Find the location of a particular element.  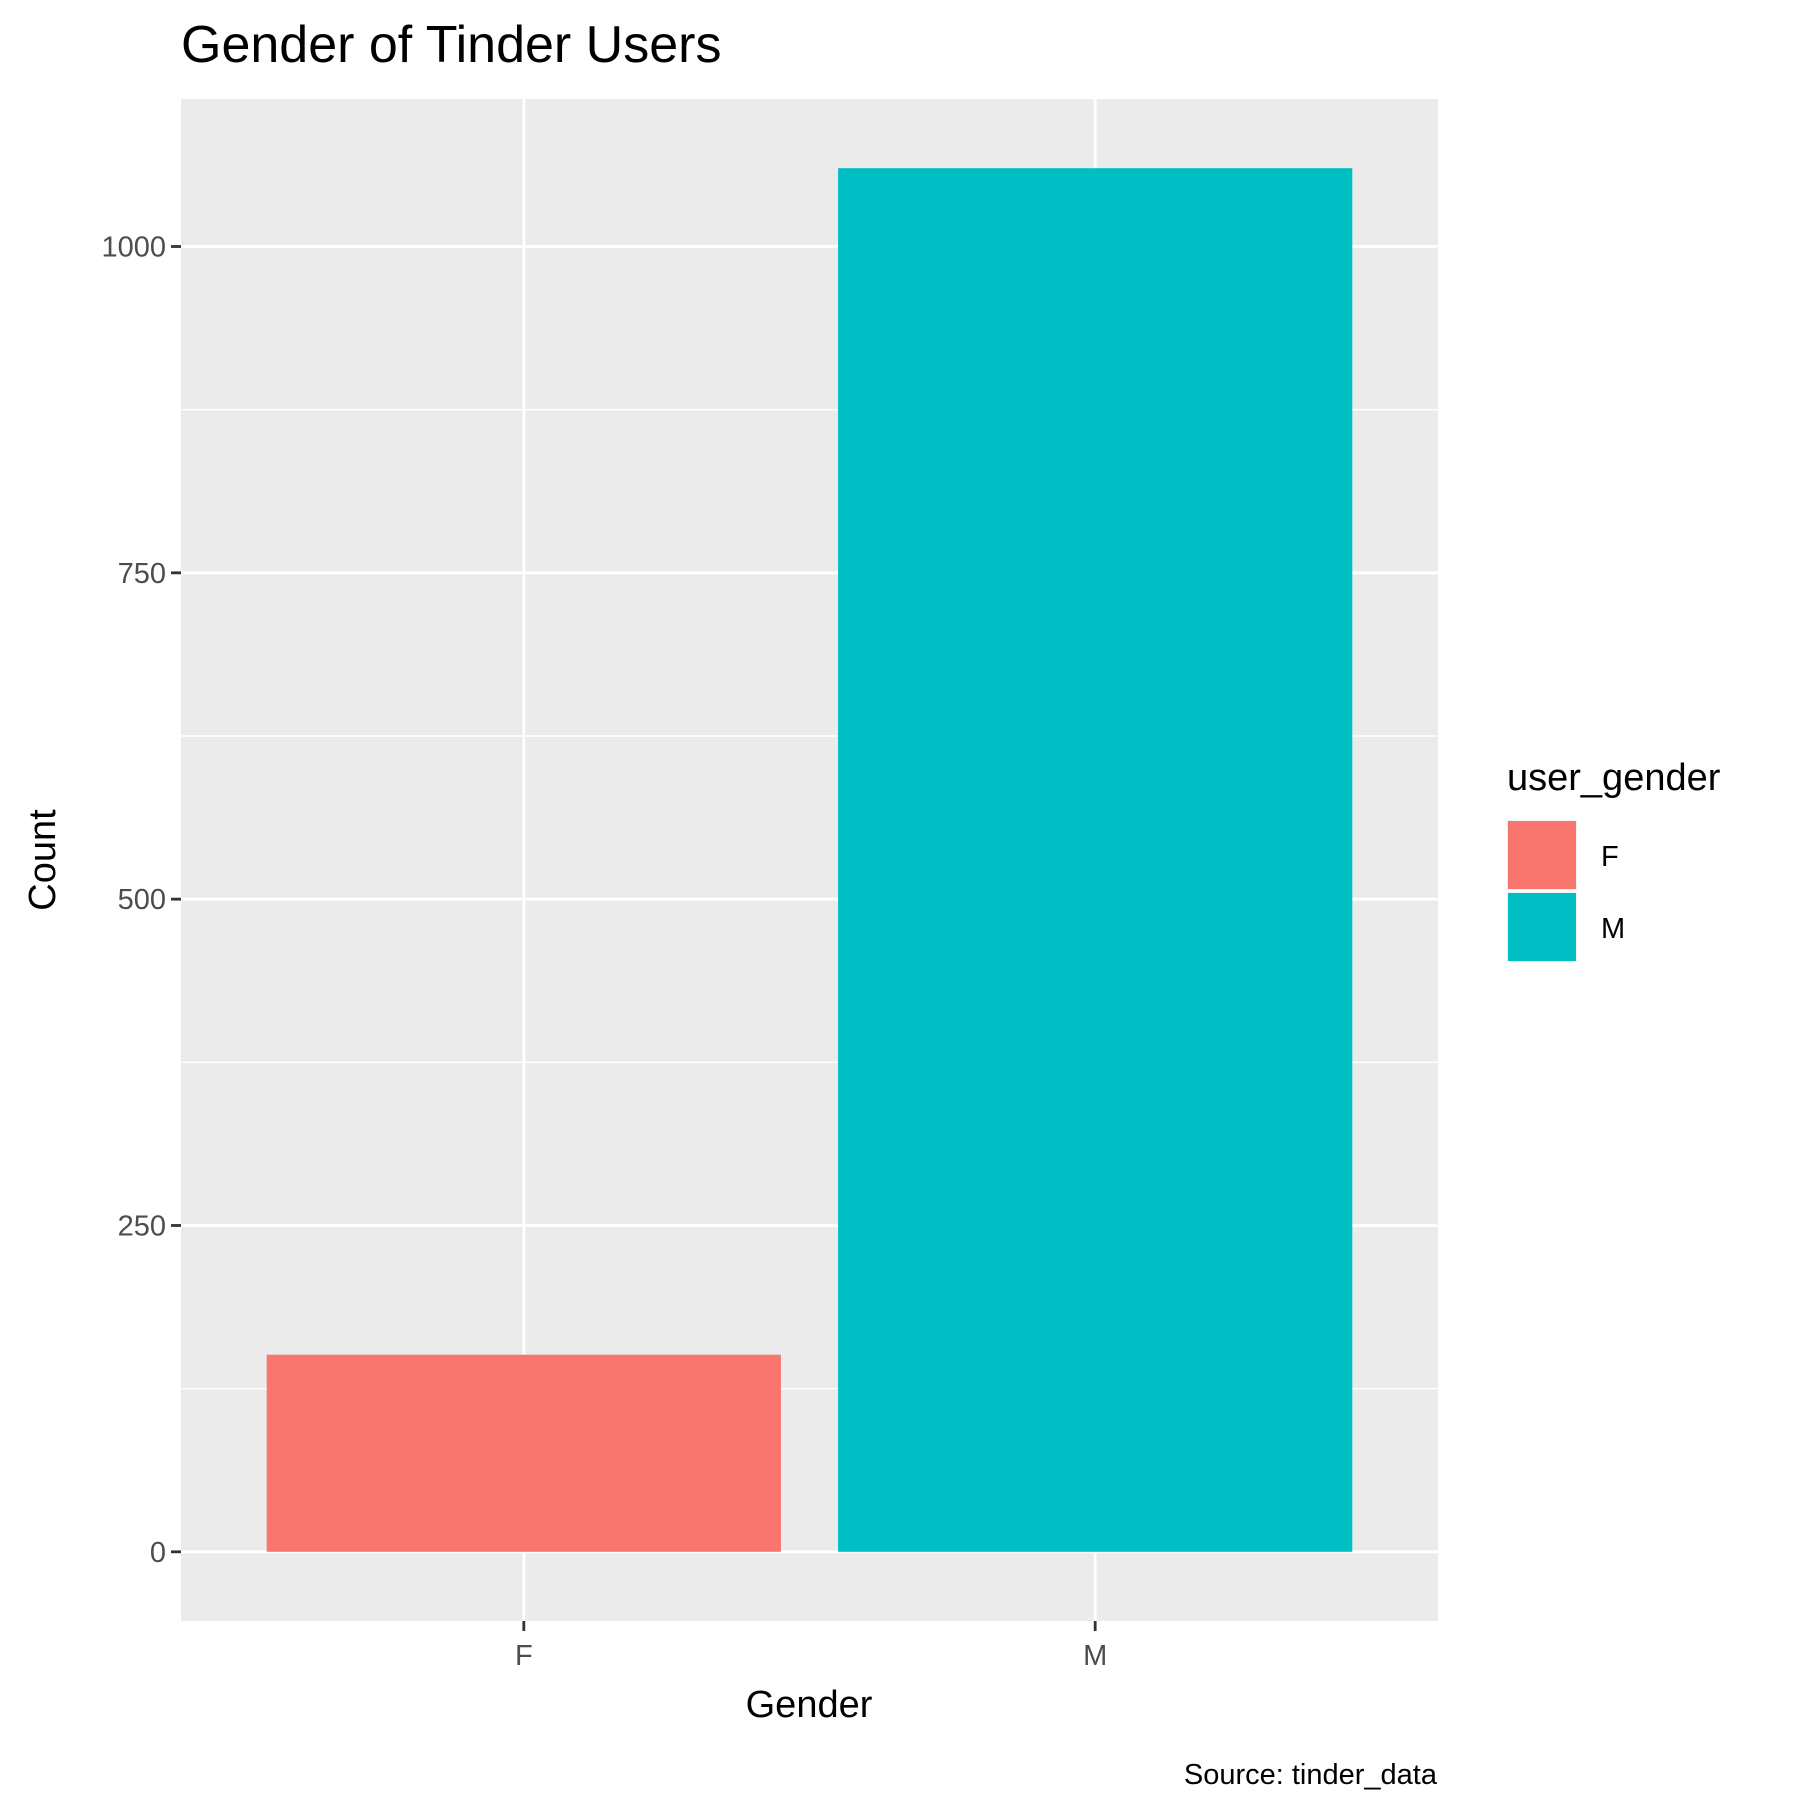

y-tick-label: 250 is located at coordinates (142, 1226).